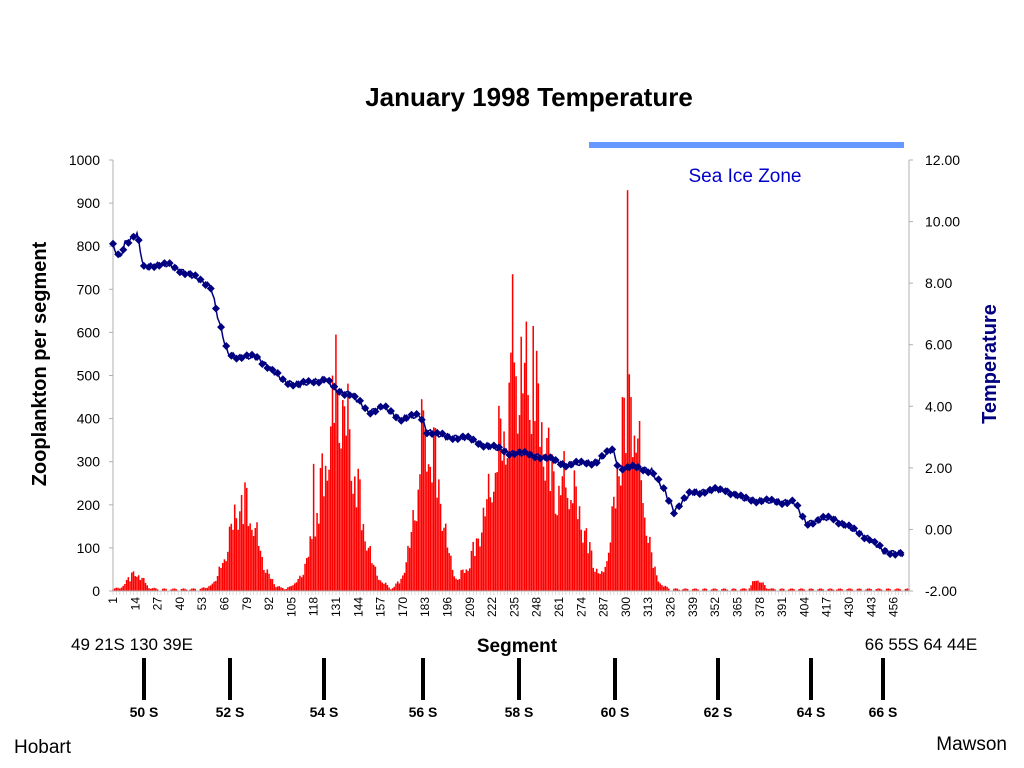 This screenshot has height=768, width=1024. What do you see at coordinates (514, 607) in the screenshot?
I see `x-tick-label: 235` at bounding box center [514, 607].